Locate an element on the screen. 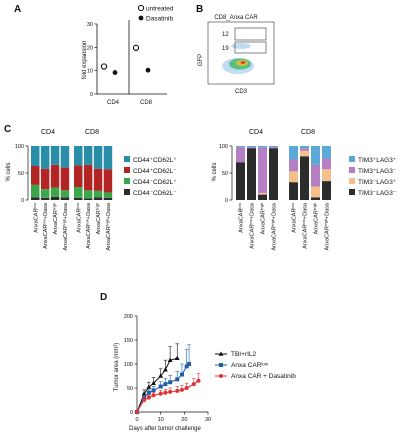 This screenshot has height=445, width=404. panel-a-legend-untreated: untreated is located at coordinates (160, 9).